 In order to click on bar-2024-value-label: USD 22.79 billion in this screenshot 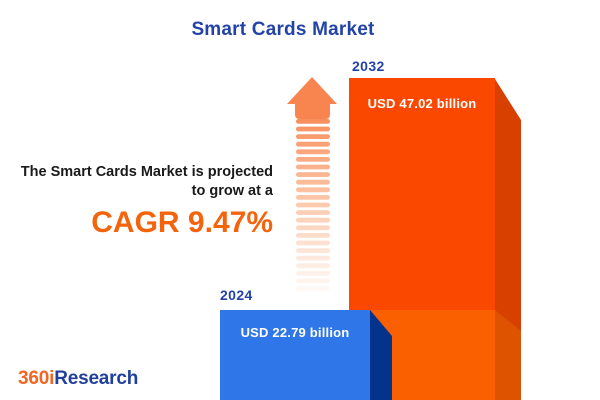, I will do `click(295, 332)`.